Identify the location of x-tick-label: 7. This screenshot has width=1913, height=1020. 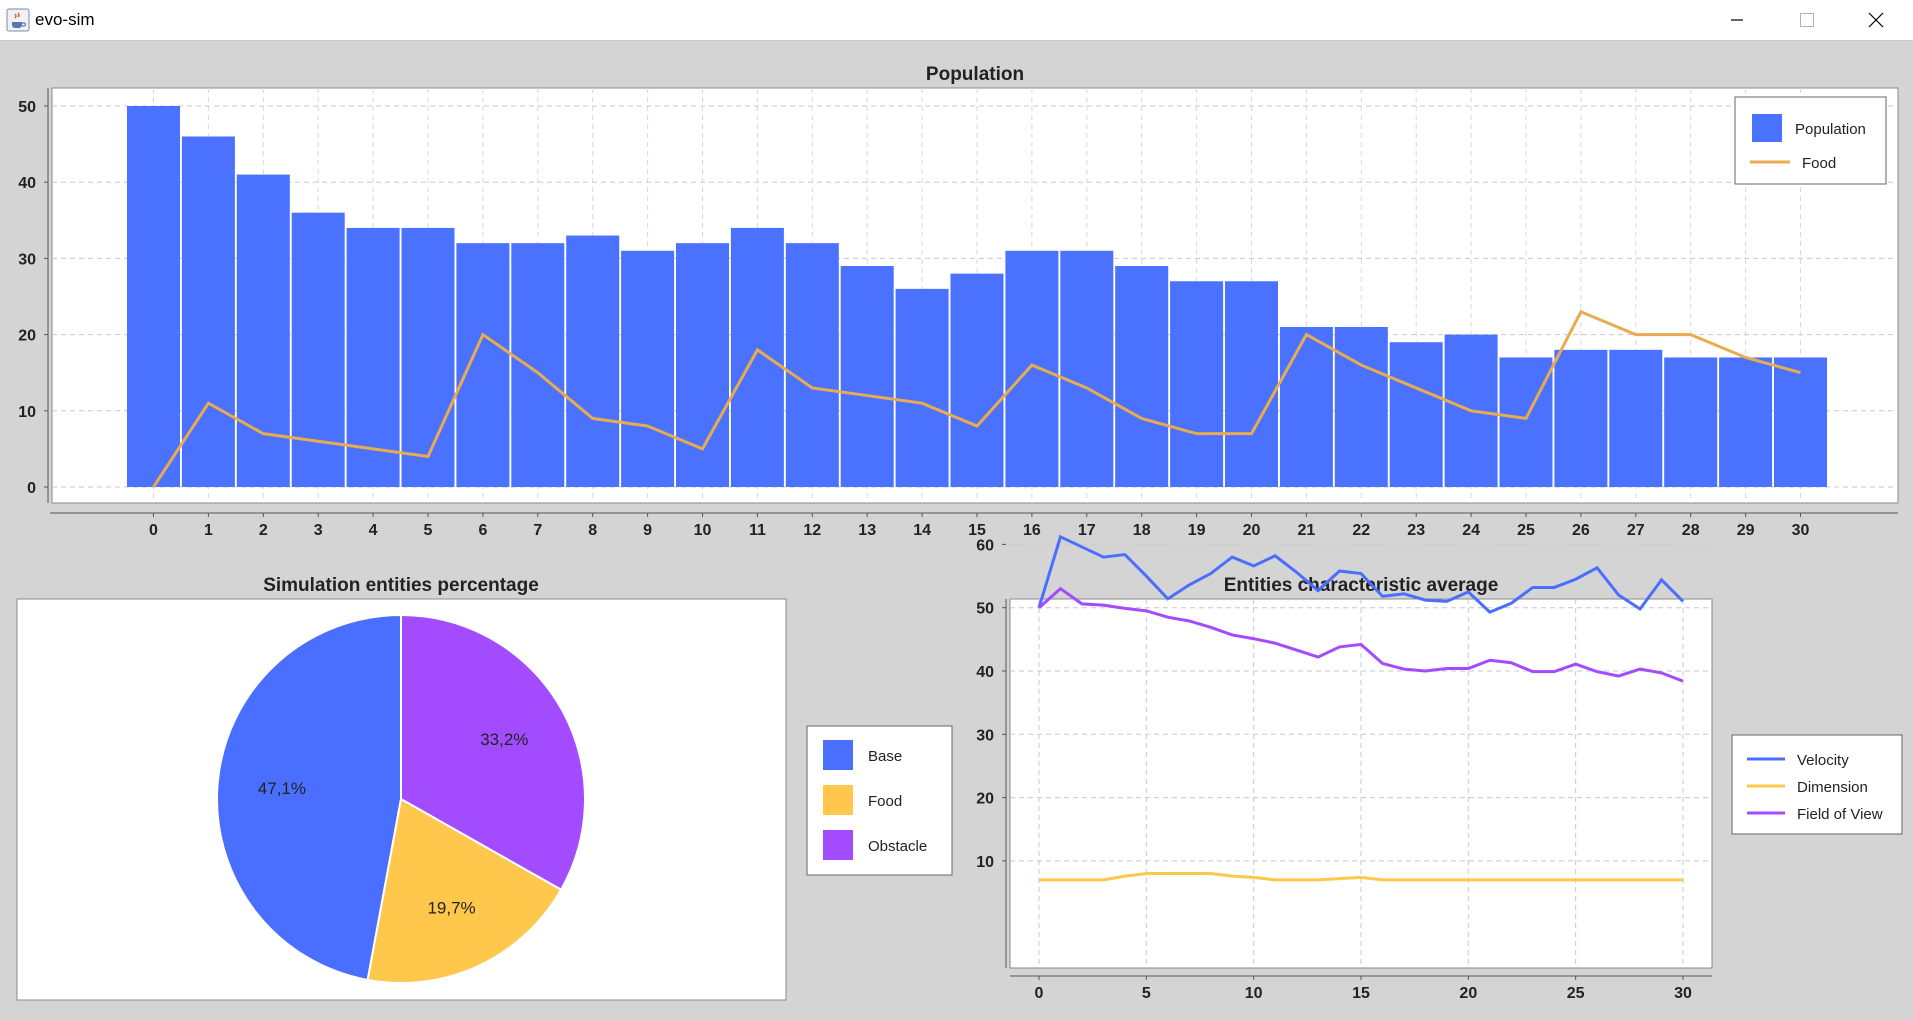
(537, 530).